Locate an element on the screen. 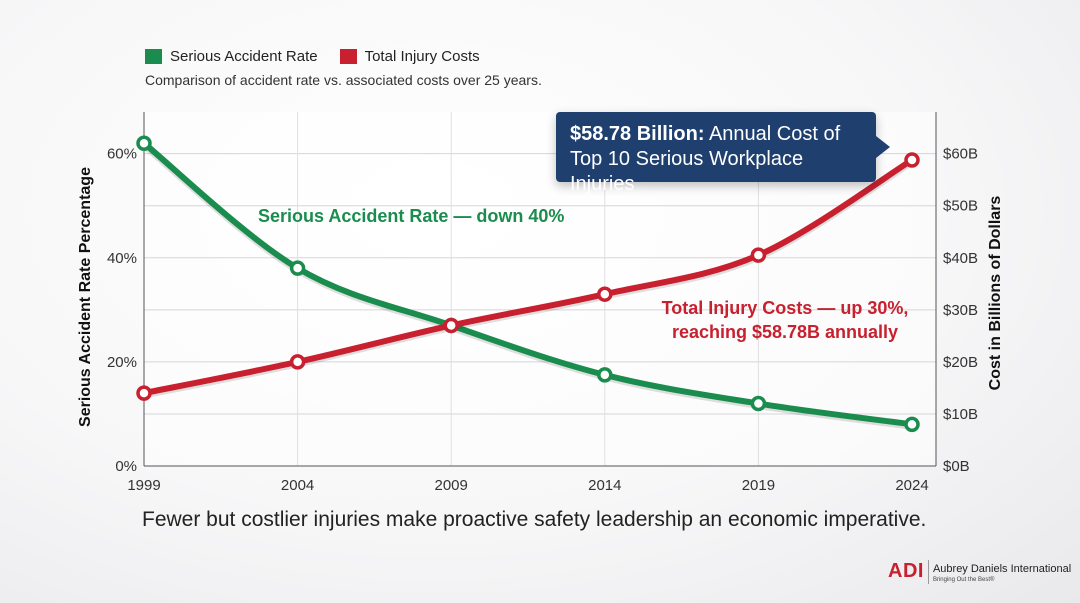 Image resolution: width=1080 pixels, height=603 pixels. y-right-tick-label-6: $60B is located at coordinates (960, 154).